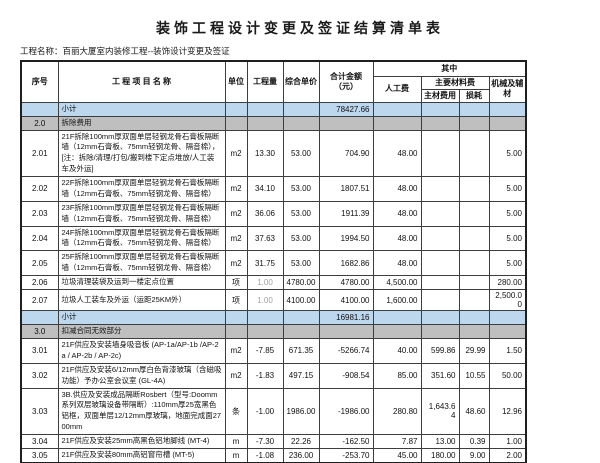  What do you see at coordinates (300, 28) in the screenshot?
I see `page-title: 装饰工程设计变更及签证结算清单表` at bounding box center [300, 28].